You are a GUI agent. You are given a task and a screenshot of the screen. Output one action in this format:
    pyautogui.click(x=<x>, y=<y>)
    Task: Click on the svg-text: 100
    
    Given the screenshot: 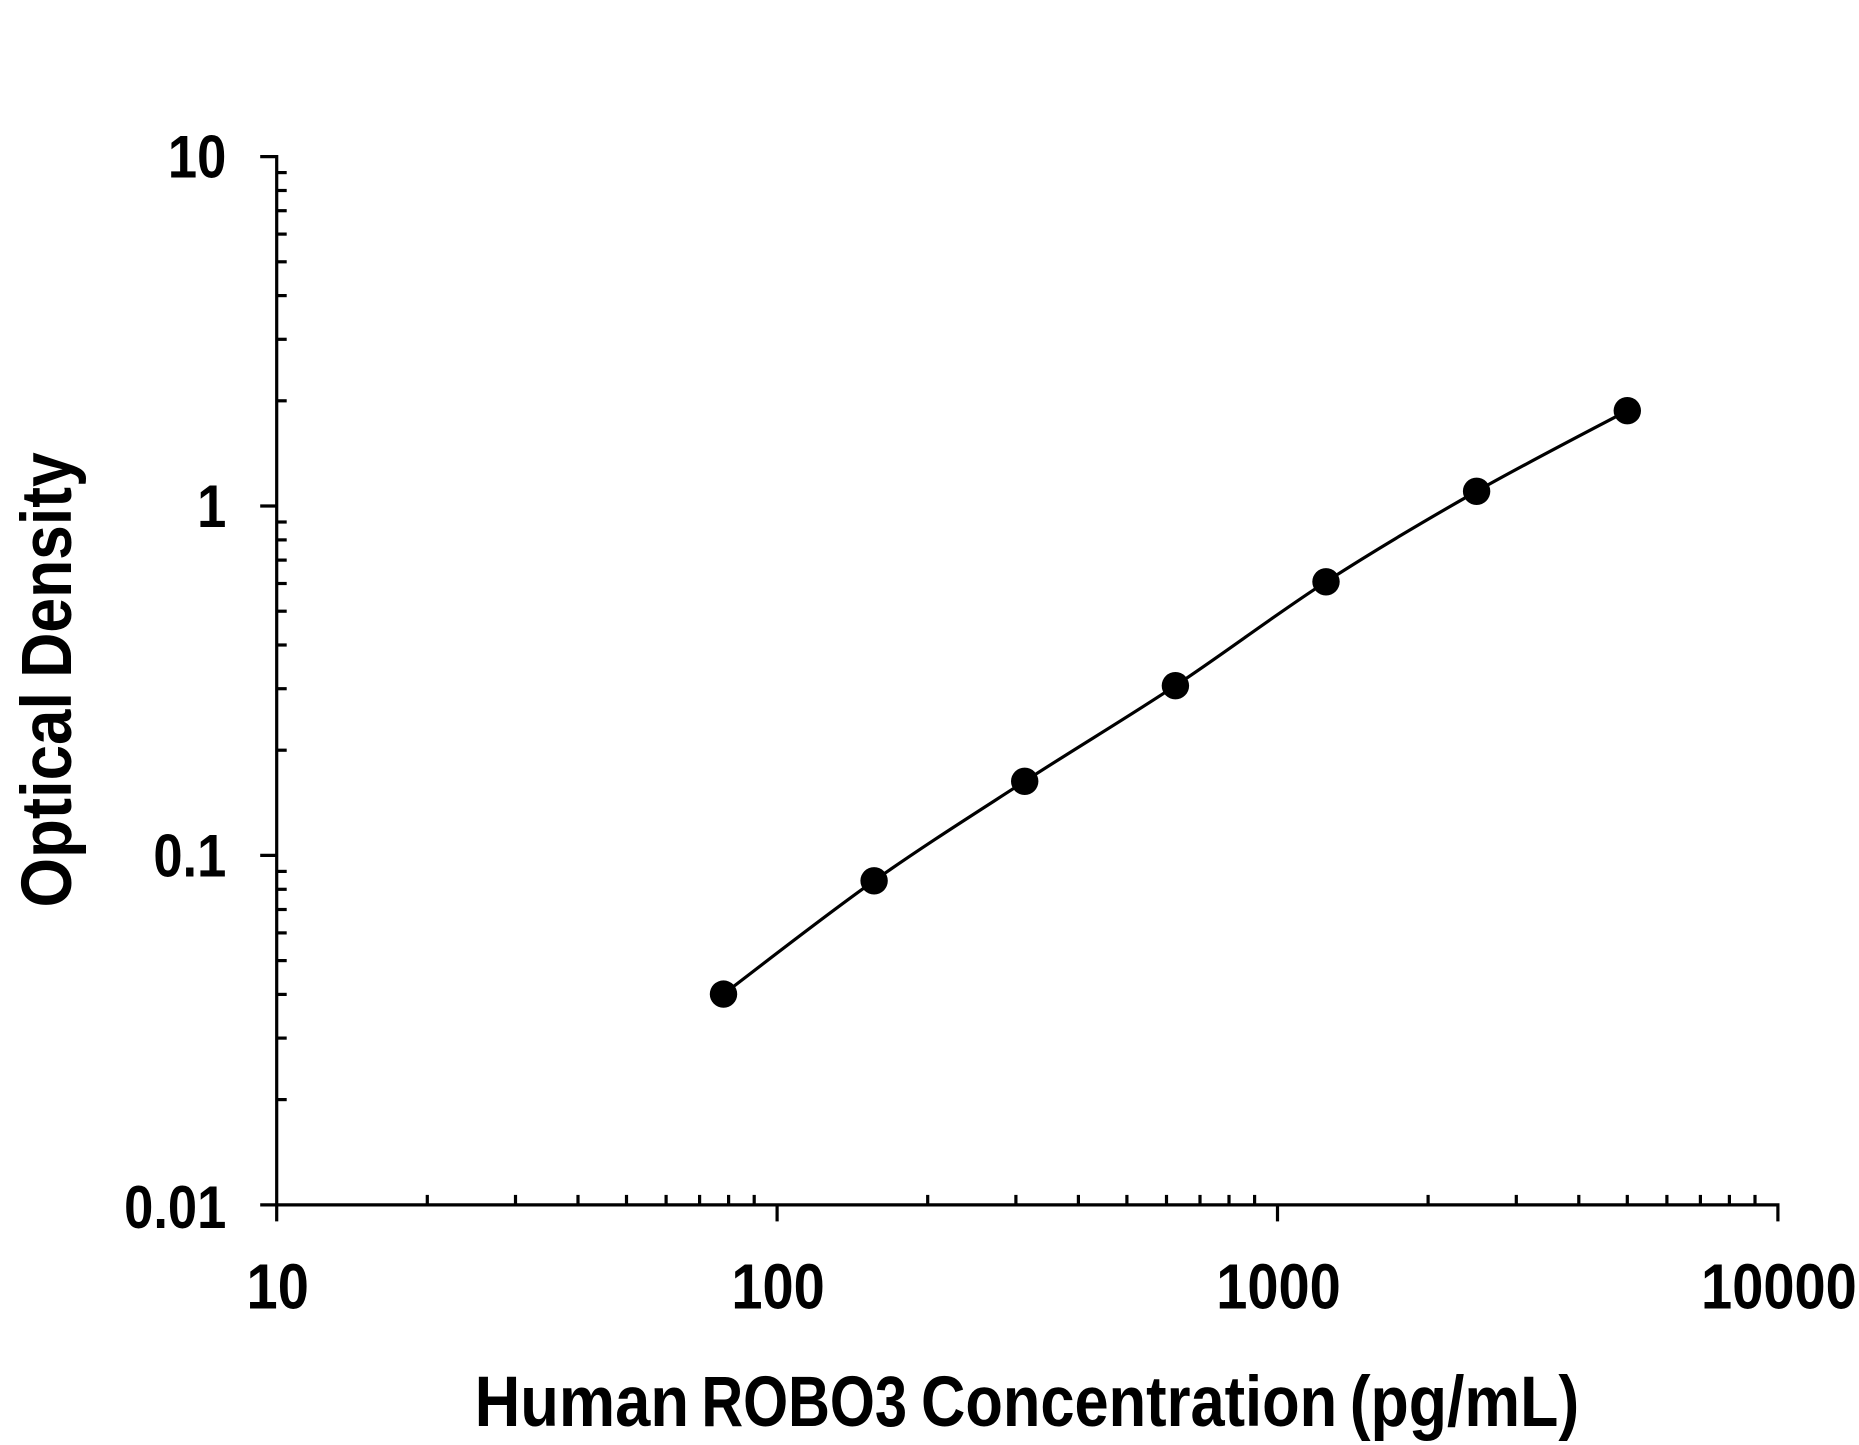 What is the action you would take?
    pyautogui.click(x=777, y=1286)
    